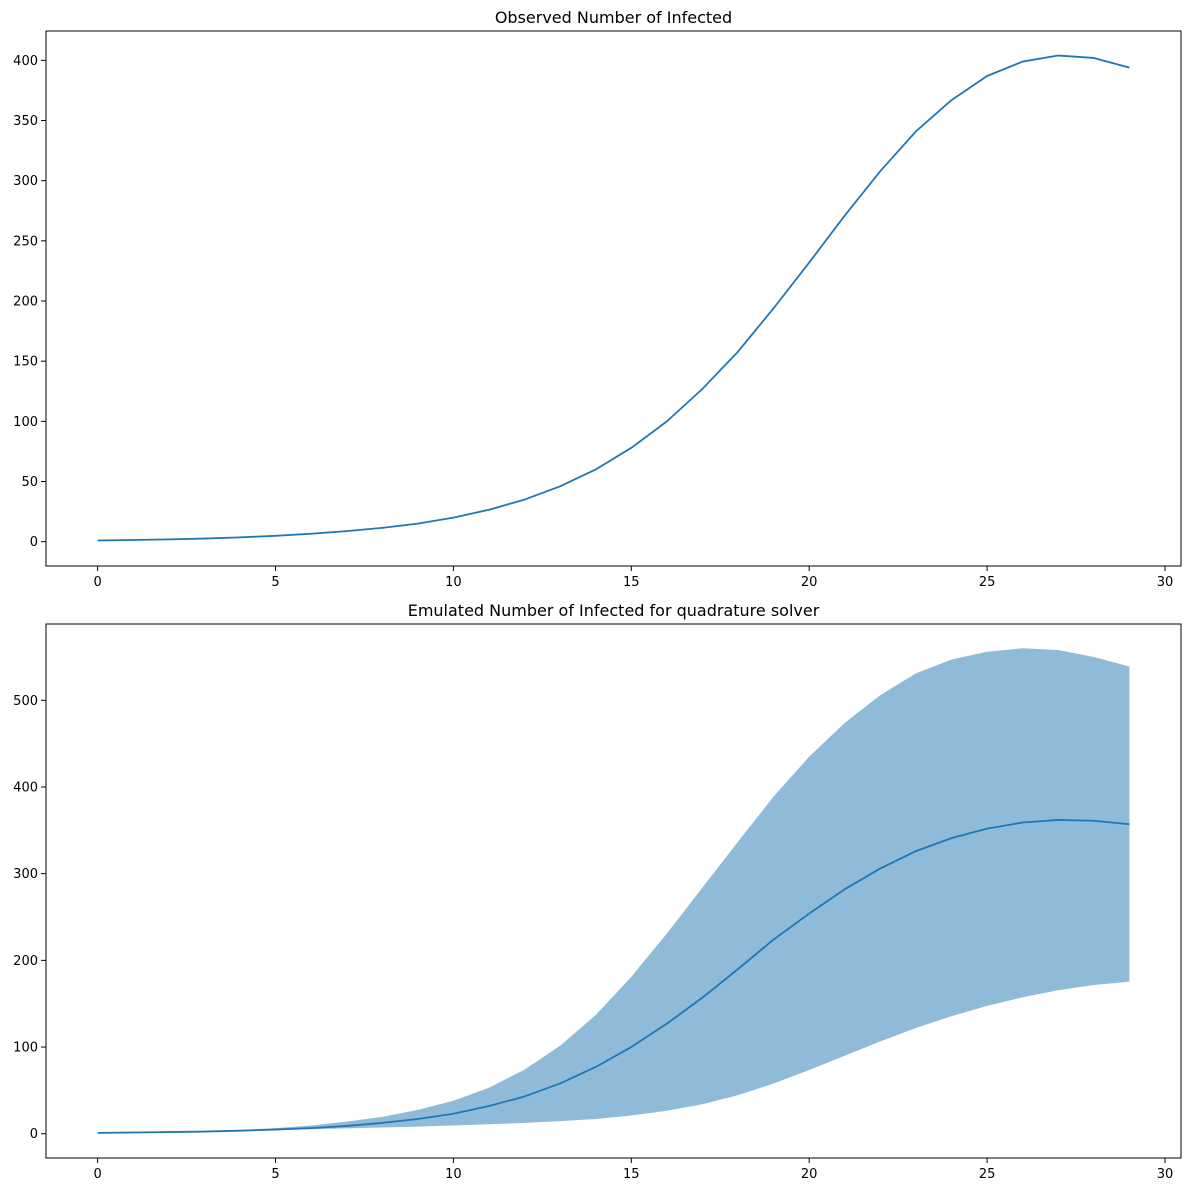 The width and height of the screenshot is (1189, 1189). What do you see at coordinates (34, 1134) in the screenshot?
I see `emulated-y-tick-label: 0` at bounding box center [34, 1134].